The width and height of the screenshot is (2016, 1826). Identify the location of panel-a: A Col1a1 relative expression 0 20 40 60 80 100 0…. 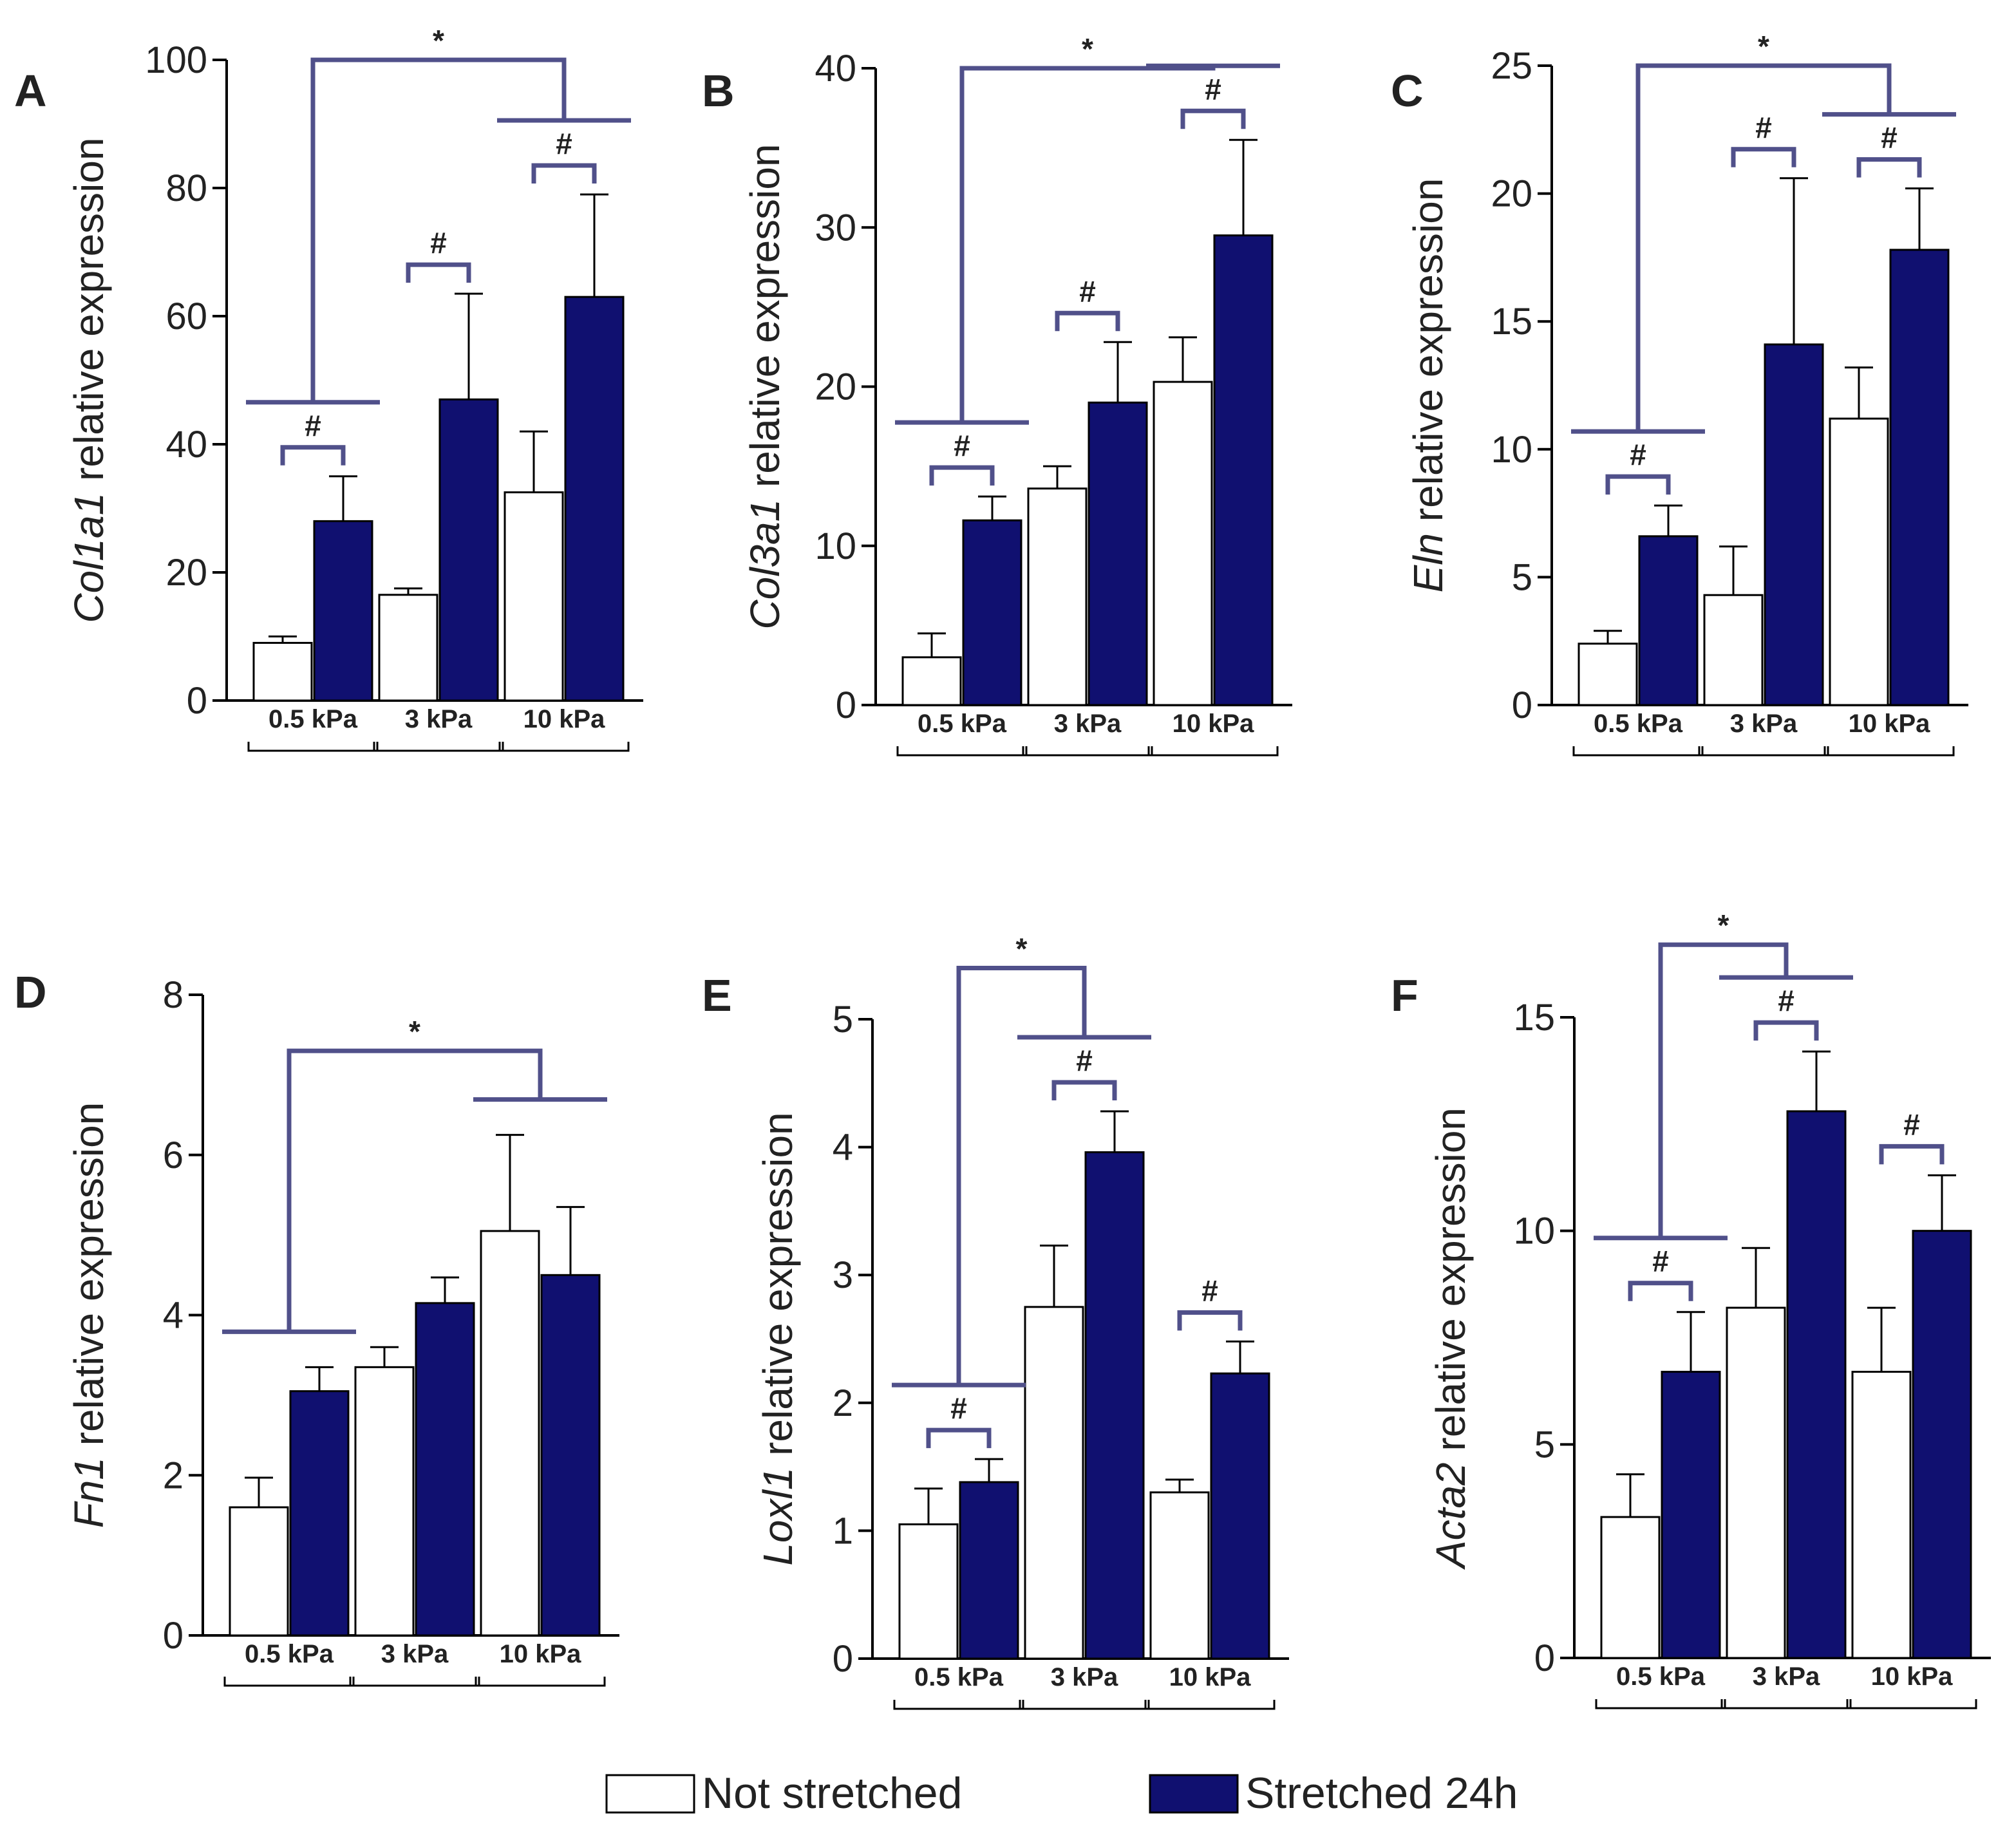
(328, 388).